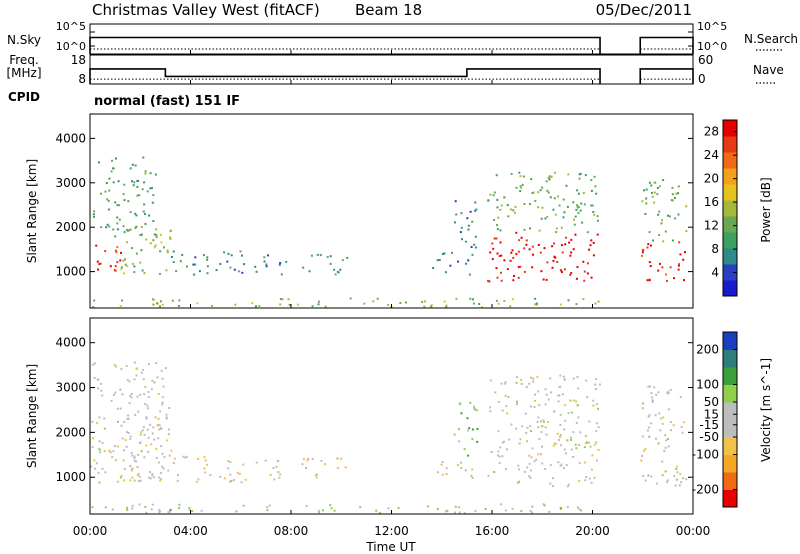  What do you see at coordinates (730, 463) in the screenshot?
I see `velocity-colorbar-swatch` at bounding box center [730, 463].